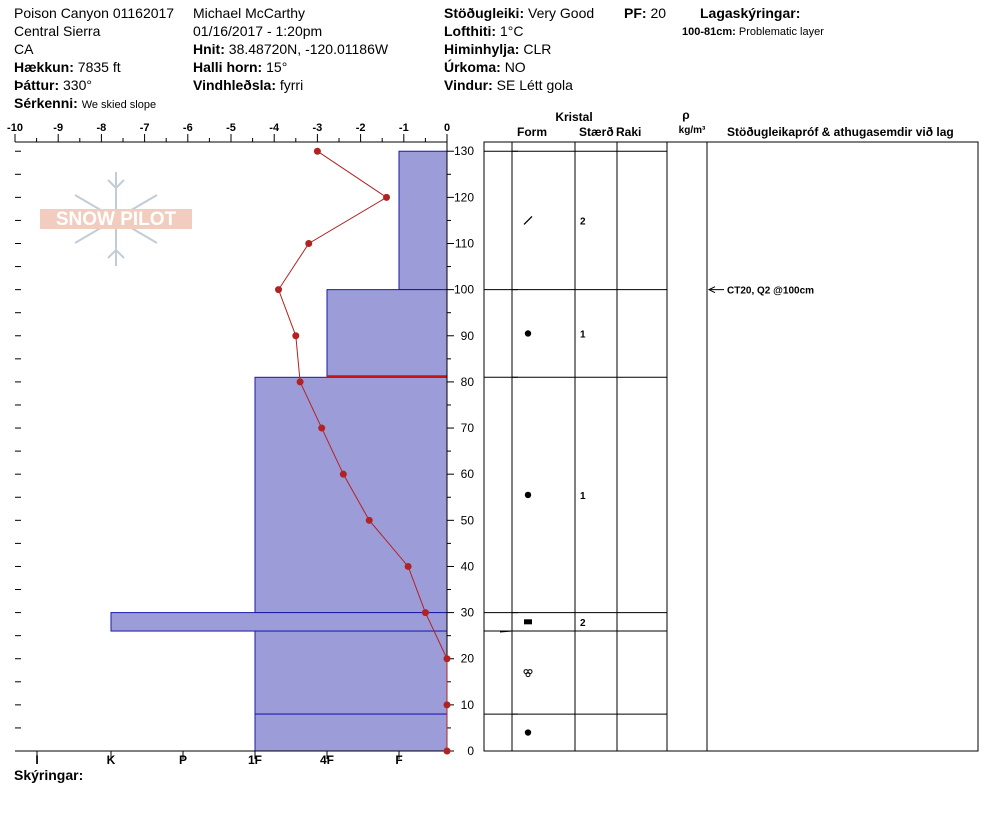 The width and height of the screenshot is (994, 840). Describe the element at coordinates (57, 31) in the screenshot. I see `range-name: Central Sierra` at that location.